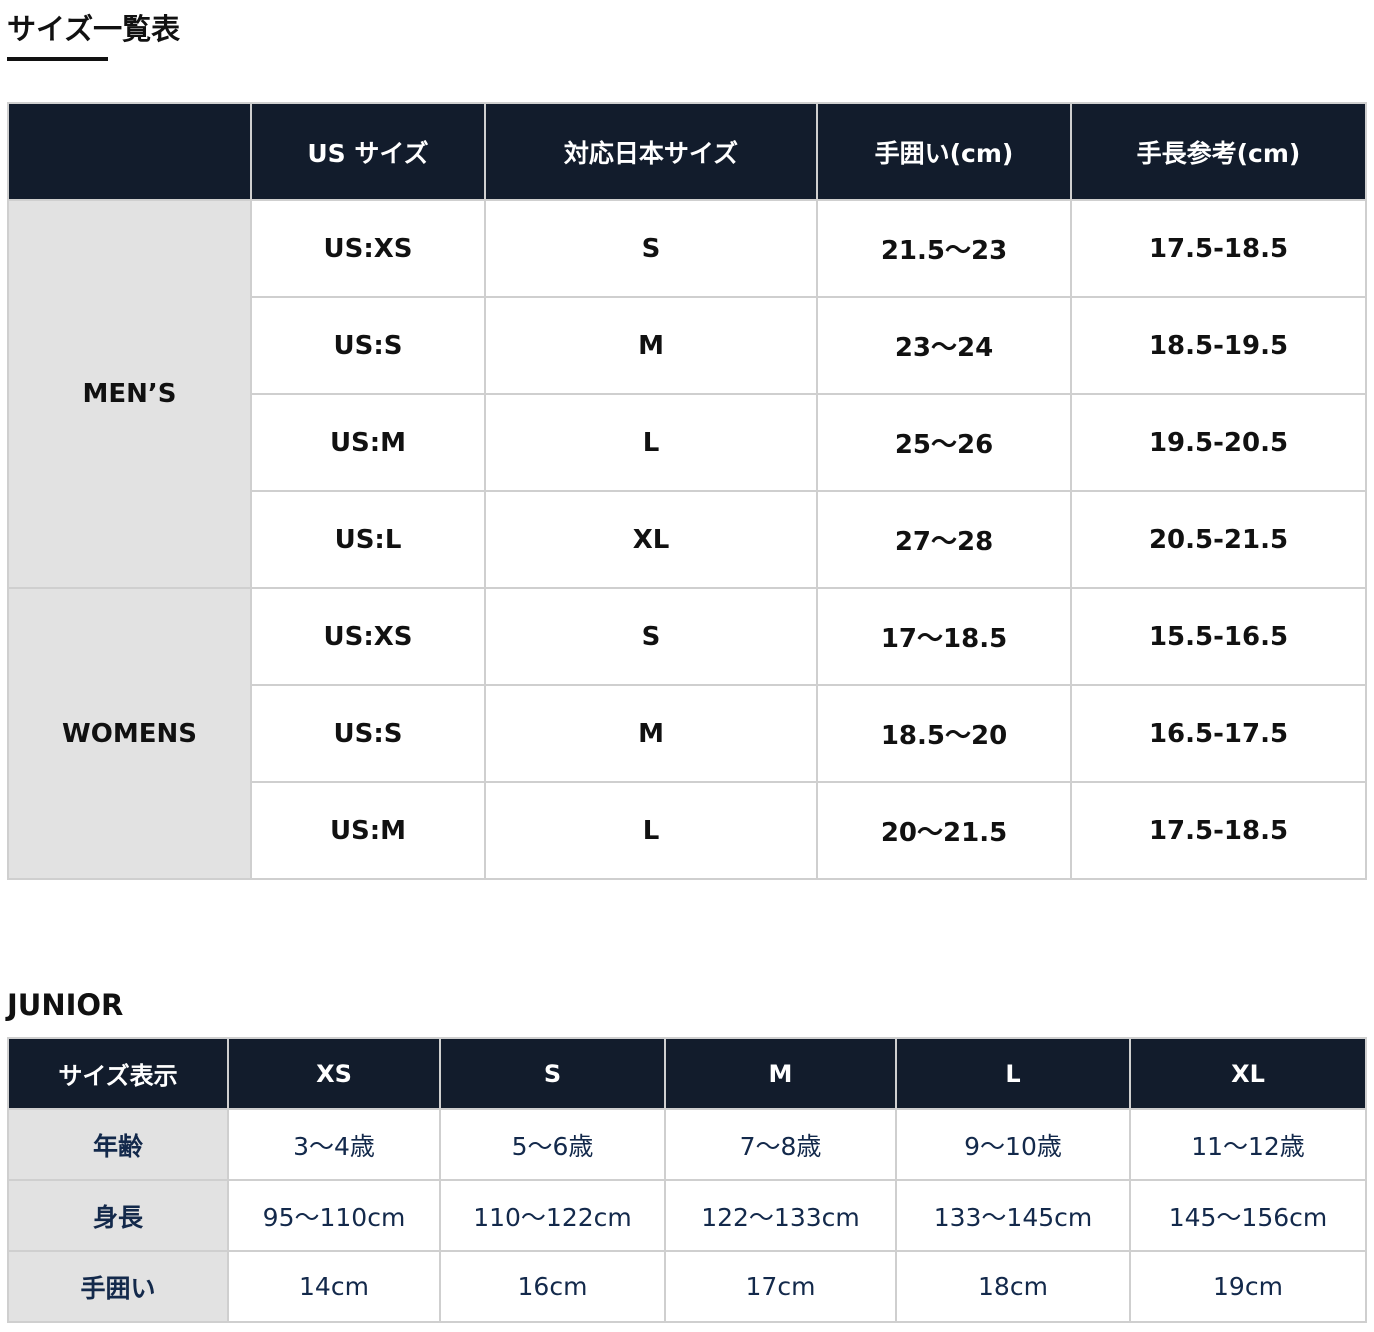 The width and height of the screenshot is (1374, 1332). What do you see at coordinates (129, 733) in the screenshot?
I see `group-label: WOMENS` at bounding box center [129, 733].